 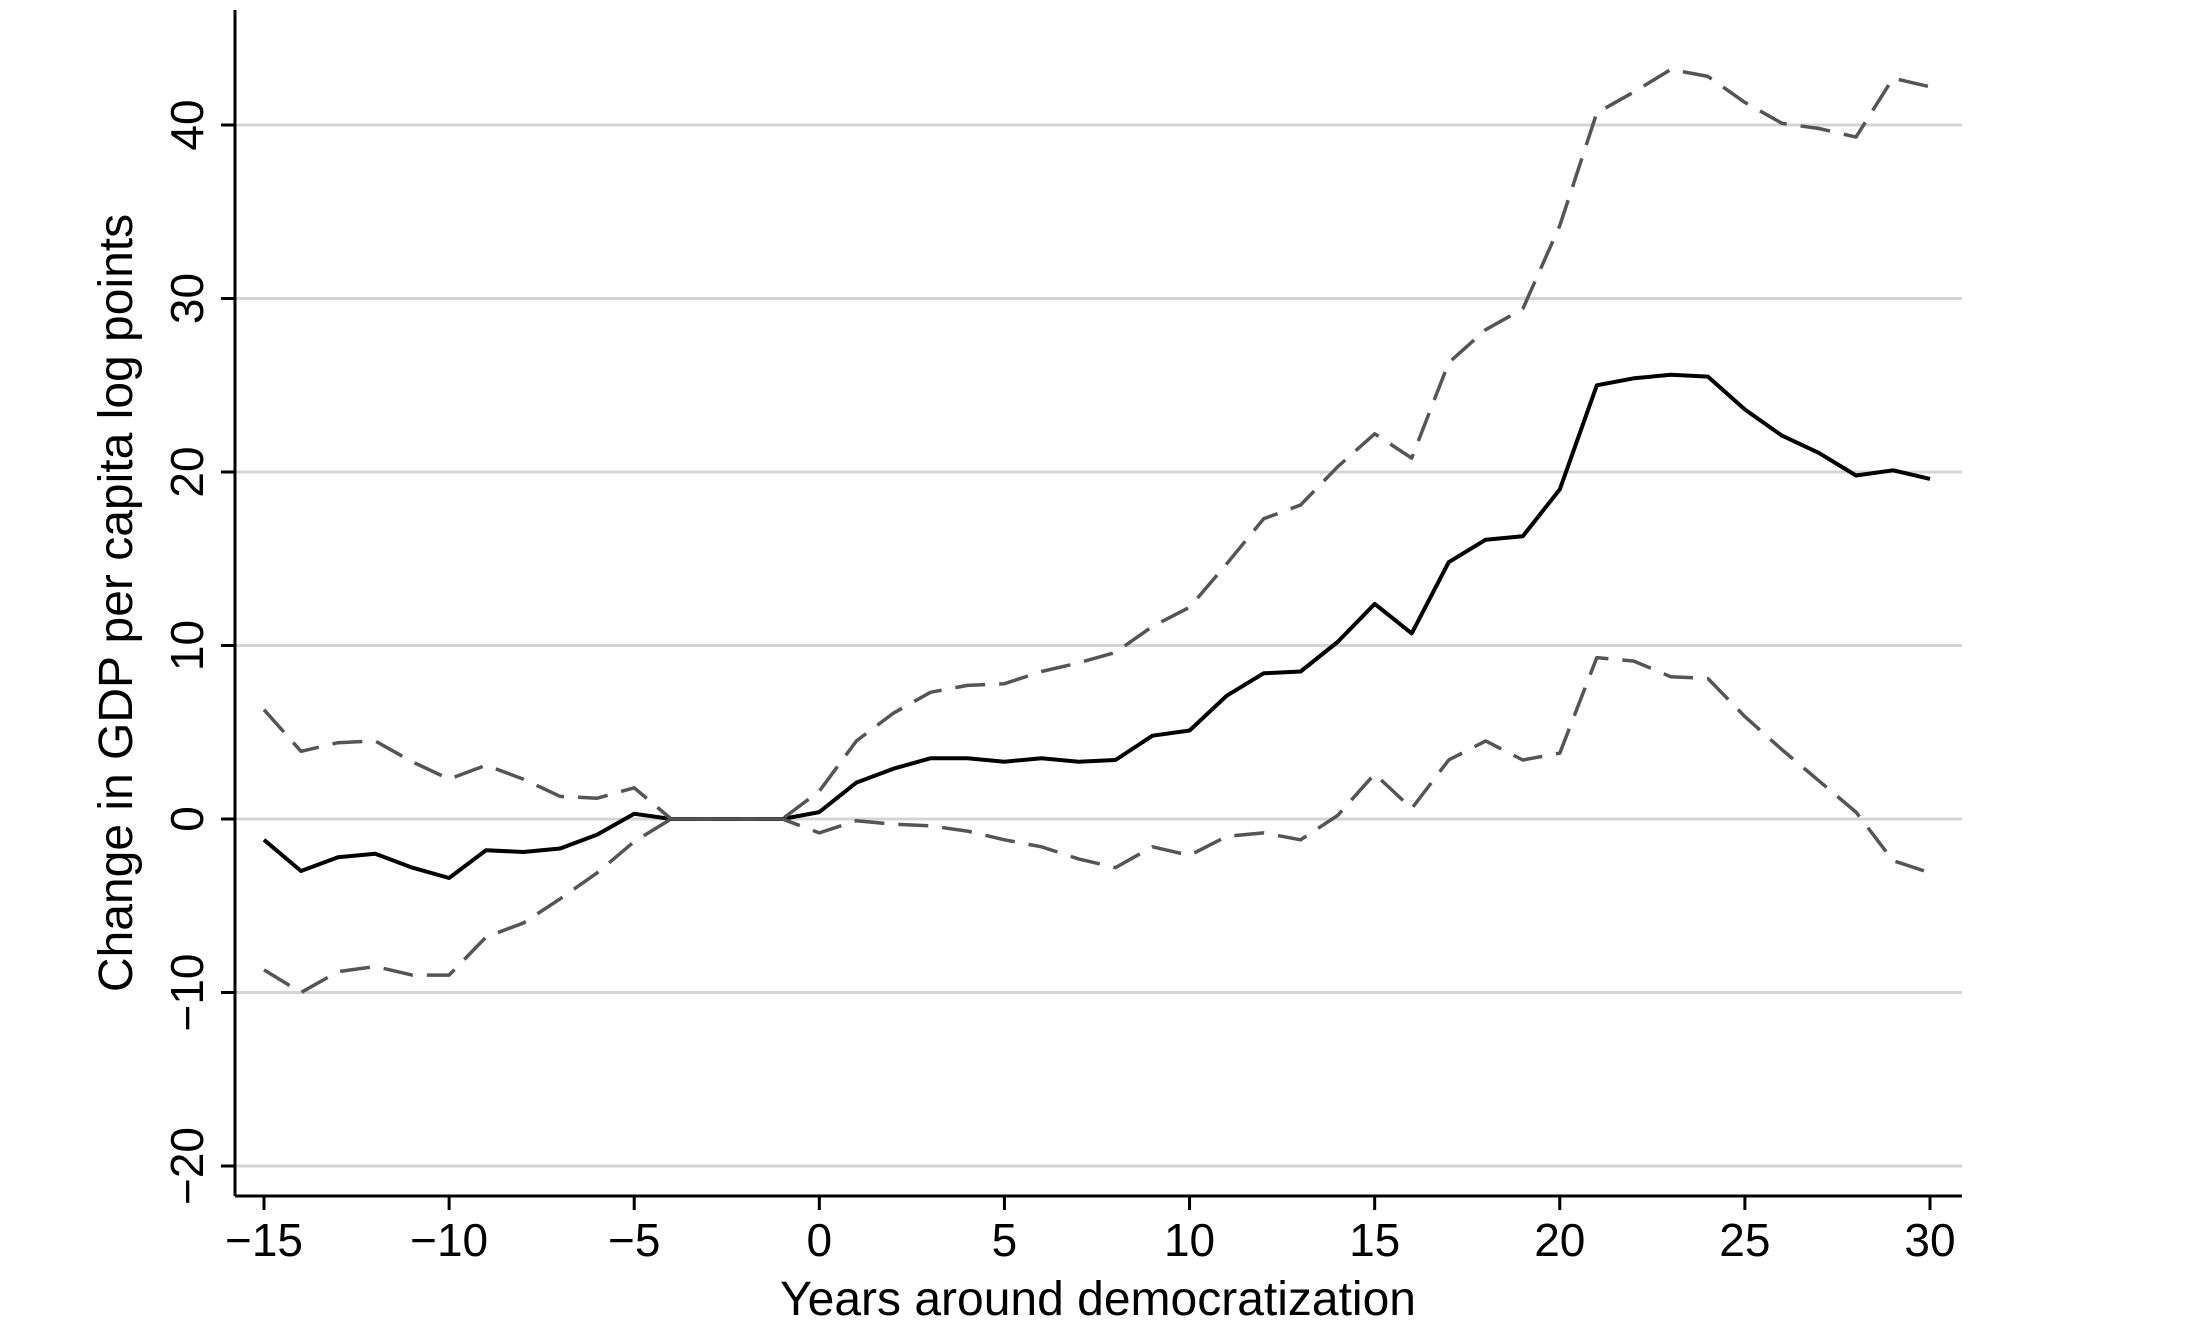 What do you see at coordinates (116, 603) in the screenshot?
I see `y-axis-label: Change in GDP per capita log points` at bounding box center [116, 603].